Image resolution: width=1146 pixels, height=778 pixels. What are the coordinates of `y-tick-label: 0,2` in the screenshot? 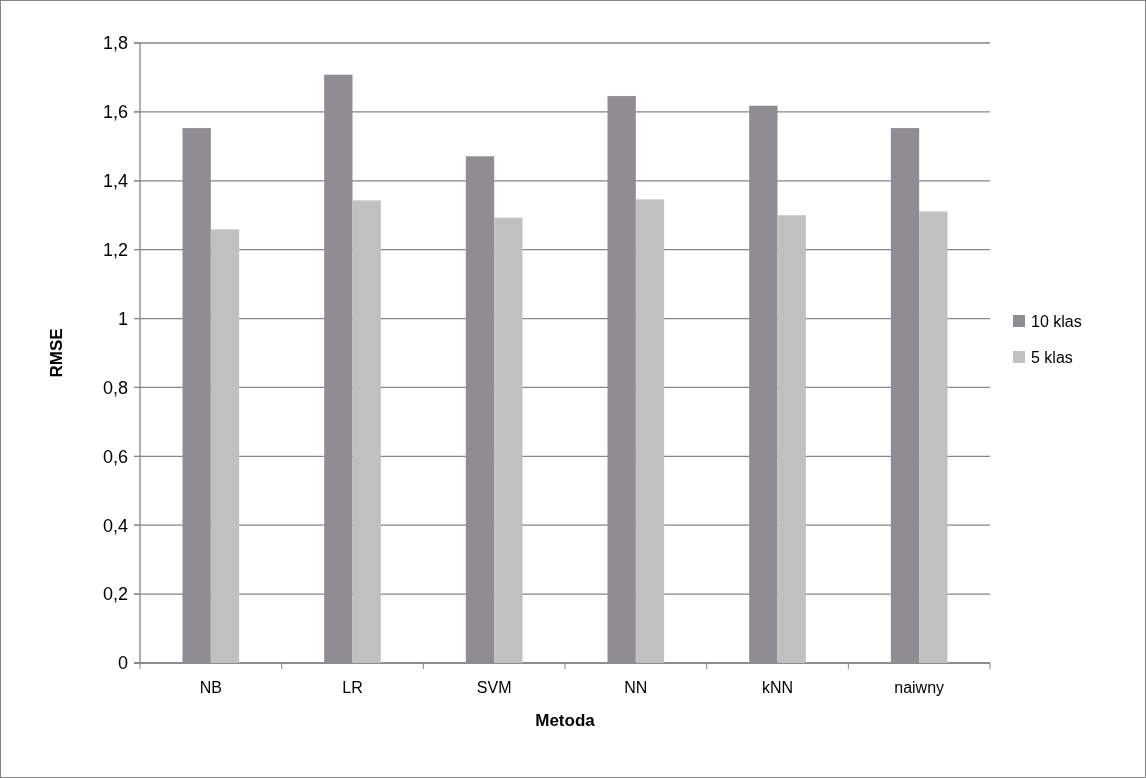 It's located at (115, 594).